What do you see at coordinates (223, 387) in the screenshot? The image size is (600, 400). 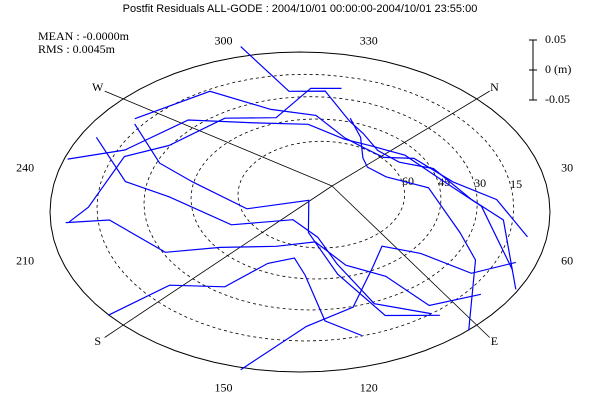 I see `azimuth-label: 150` at bounding box center [223, 387].